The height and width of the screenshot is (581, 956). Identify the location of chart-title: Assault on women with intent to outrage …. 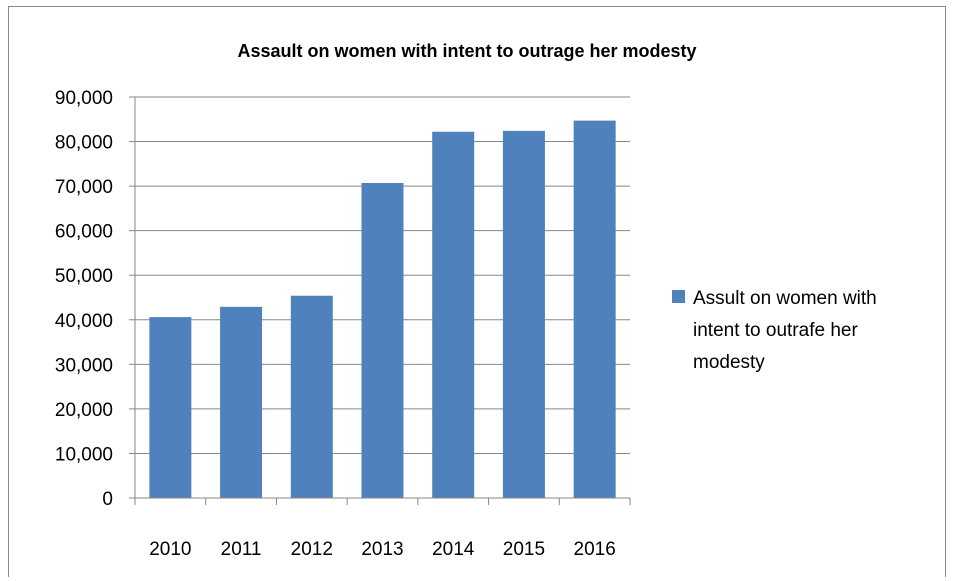
(466, 51).